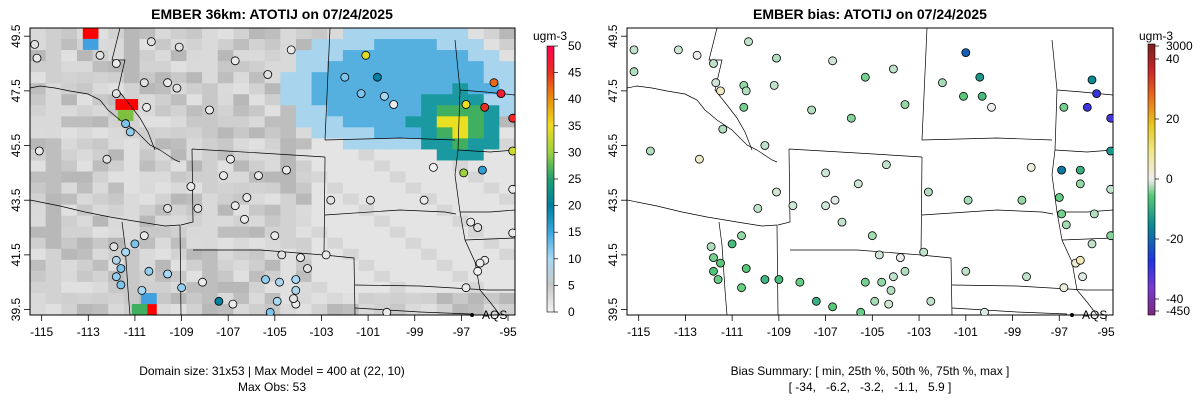 The image size is (1200, 414). I want to click on model-hotspot-cell, so click(123, 105).